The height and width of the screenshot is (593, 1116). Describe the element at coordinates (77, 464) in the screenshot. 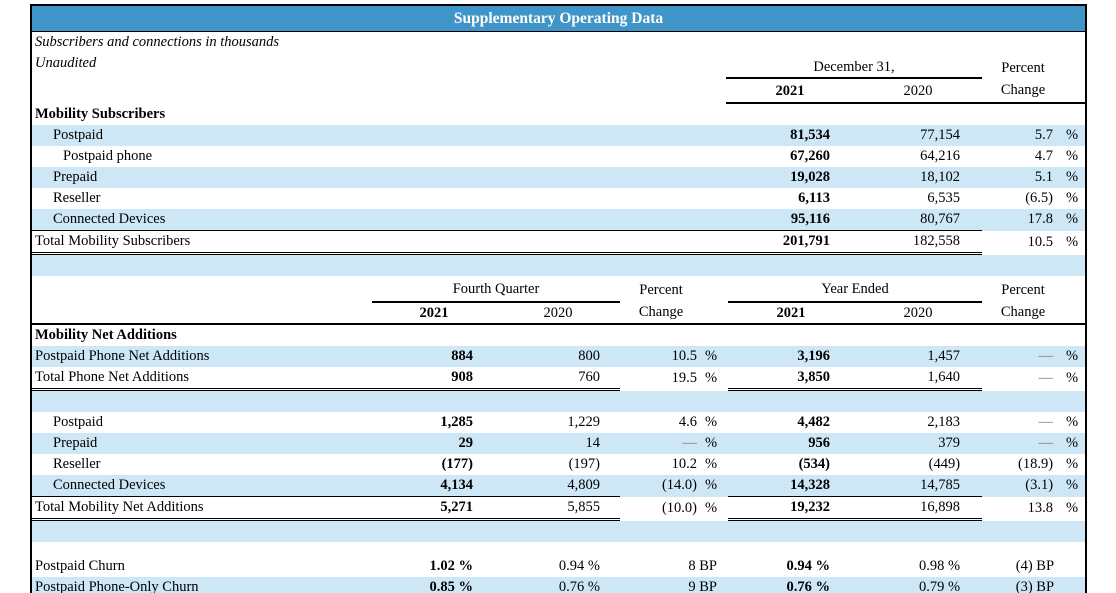

I see `cell-label: Reseller` at that location.